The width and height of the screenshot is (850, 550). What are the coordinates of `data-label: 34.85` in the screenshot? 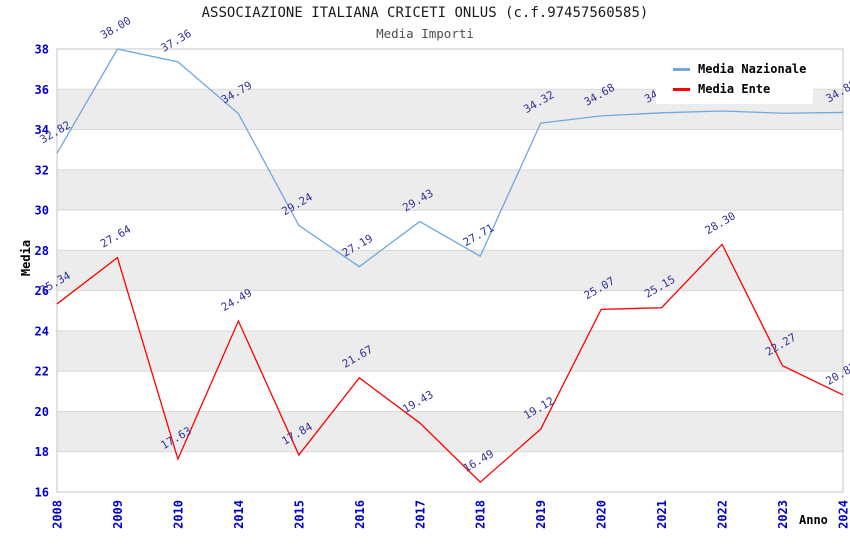 It's located at (837, 91).